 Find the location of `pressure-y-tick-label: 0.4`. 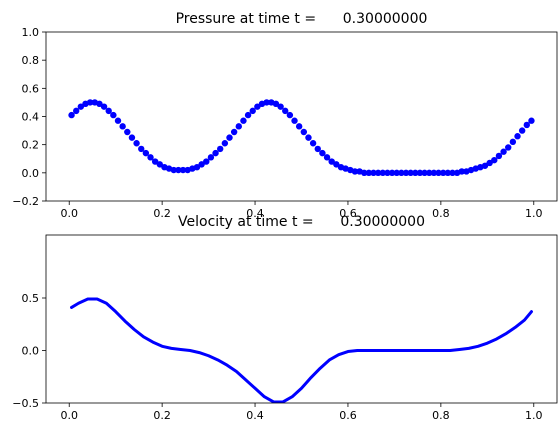

pressure-y-tick-label: 0.4 is located at coordinates (31, 117).